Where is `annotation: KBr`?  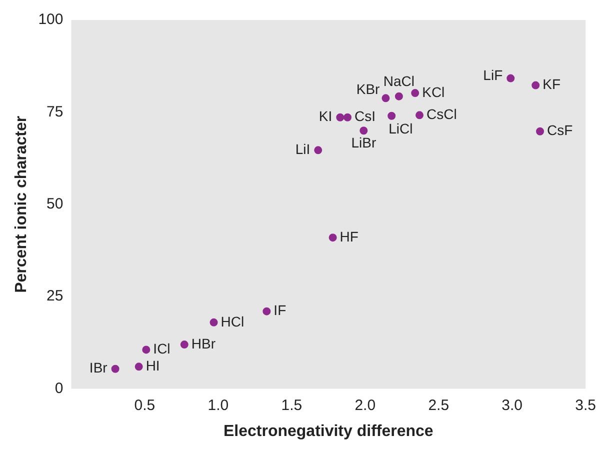
annotation: KBr is located at coordinates (368, 89).